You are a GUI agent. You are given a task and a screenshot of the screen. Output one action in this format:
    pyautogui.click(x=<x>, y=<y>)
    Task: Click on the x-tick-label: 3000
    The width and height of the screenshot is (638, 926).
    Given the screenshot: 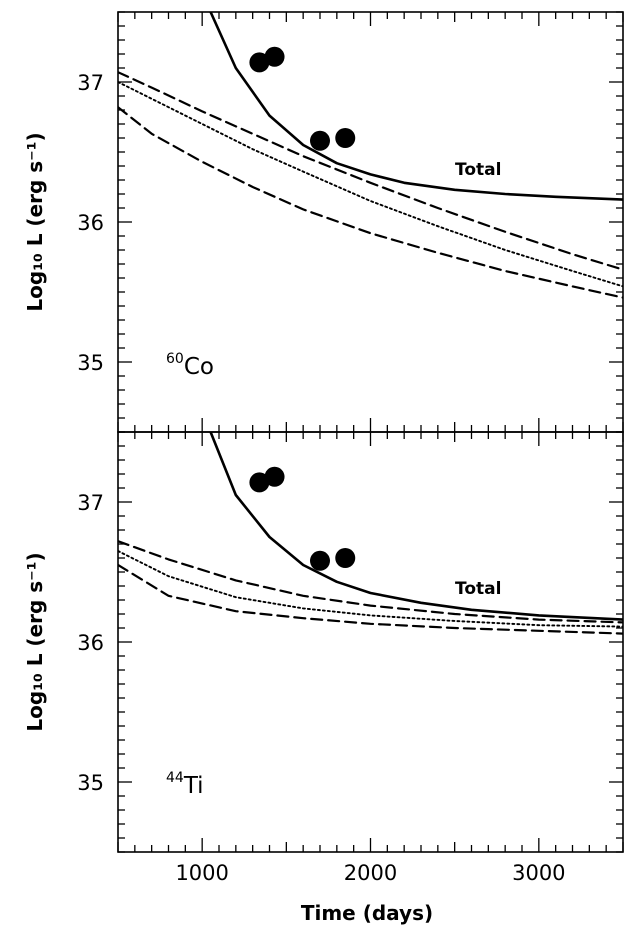 What is the action you would take?
    pyautogui.click(x=538, y=873)
    